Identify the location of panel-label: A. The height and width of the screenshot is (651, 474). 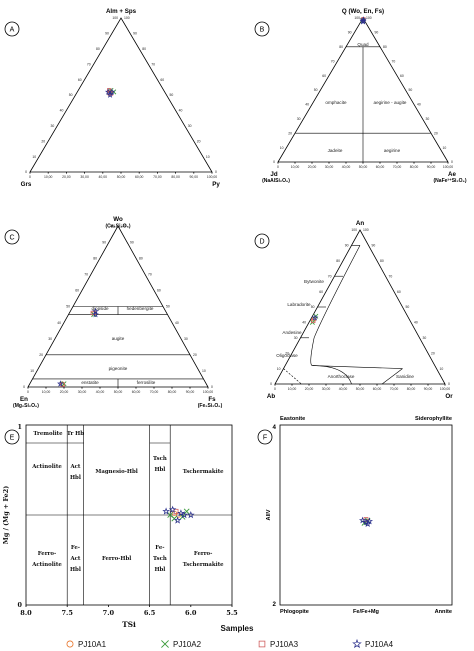
(12, 30).